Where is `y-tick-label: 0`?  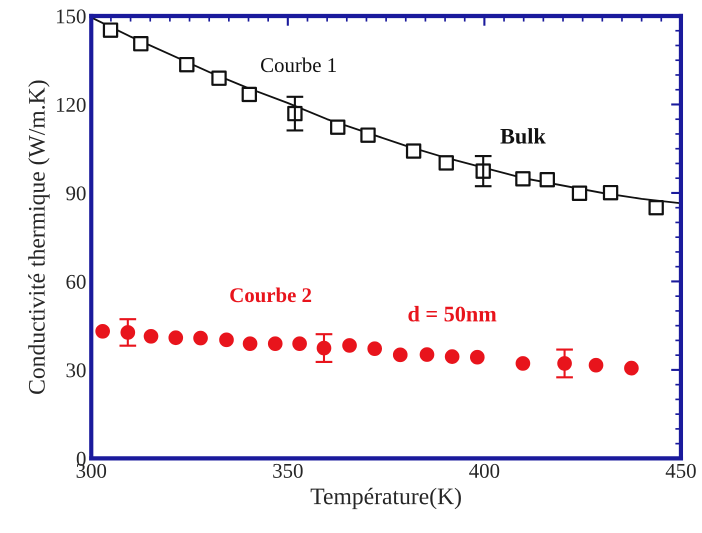 y-tick-label: 0 is located at coordinates (81, 459).